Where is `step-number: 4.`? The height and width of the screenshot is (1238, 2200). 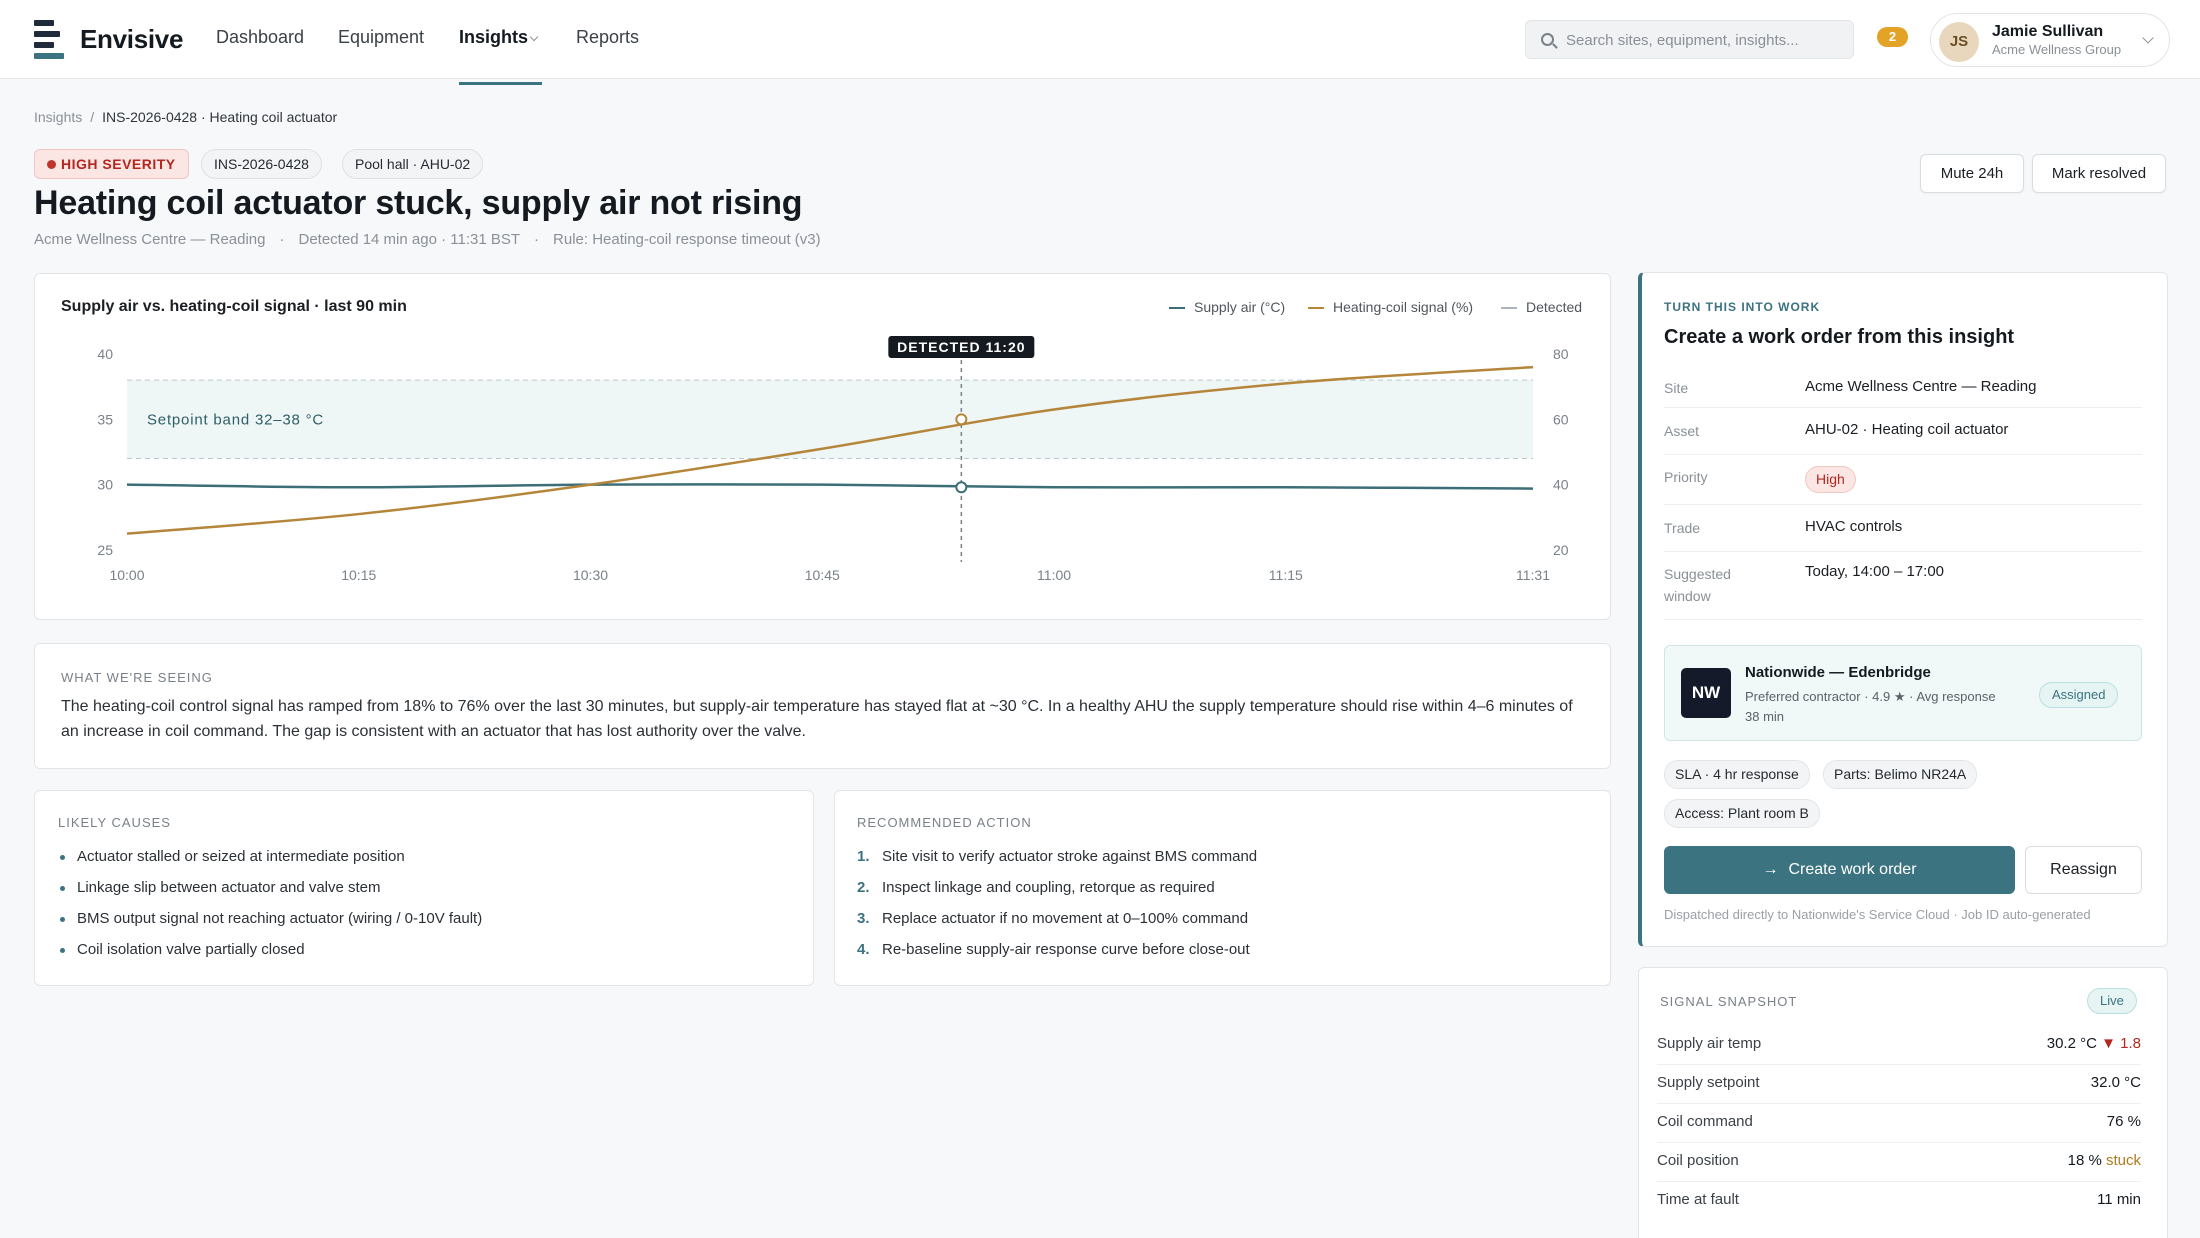 step-number: 4. is located at coordinates (863, 949).